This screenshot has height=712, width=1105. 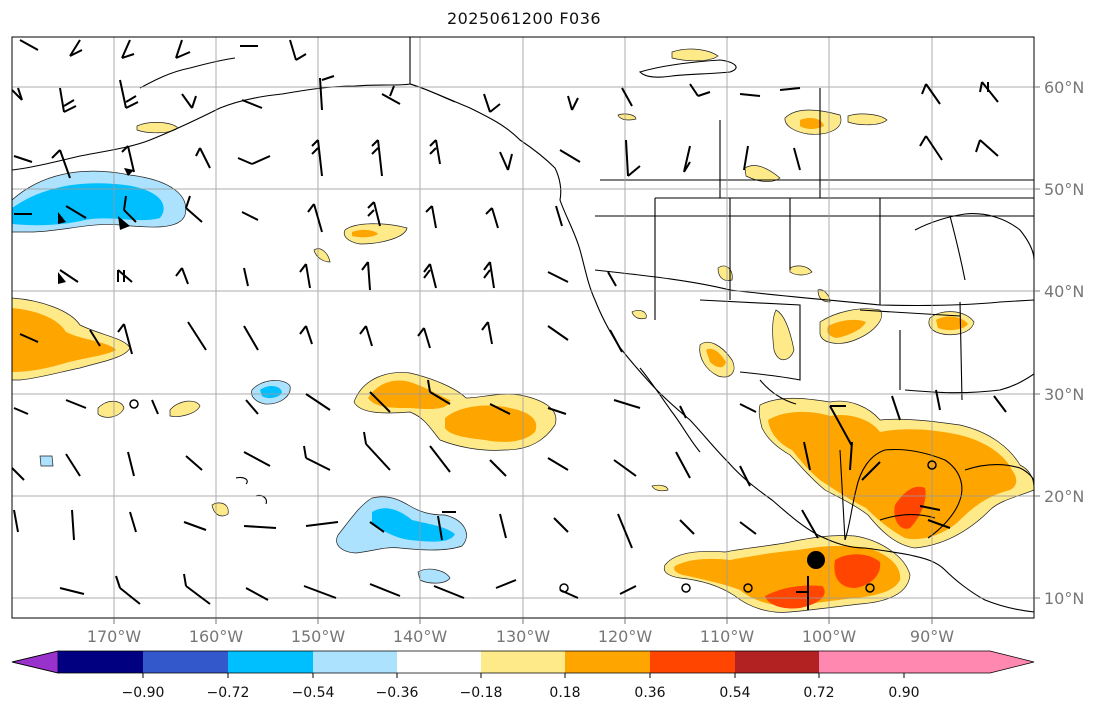 I want to click on latitude-label: 20°N, so click(x=1064, y=496).